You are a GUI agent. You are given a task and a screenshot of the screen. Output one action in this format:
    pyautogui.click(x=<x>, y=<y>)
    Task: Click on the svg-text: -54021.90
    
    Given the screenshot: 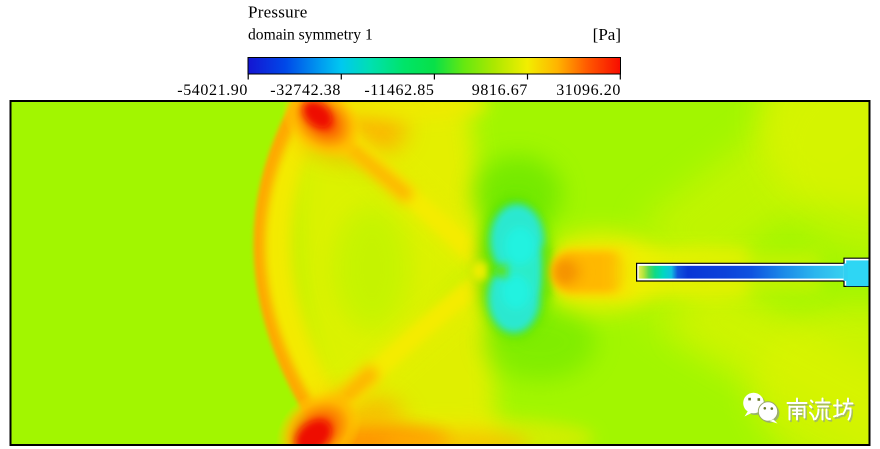 What is the action you would take?
    pyautogui.click(x=212, y=90)
    